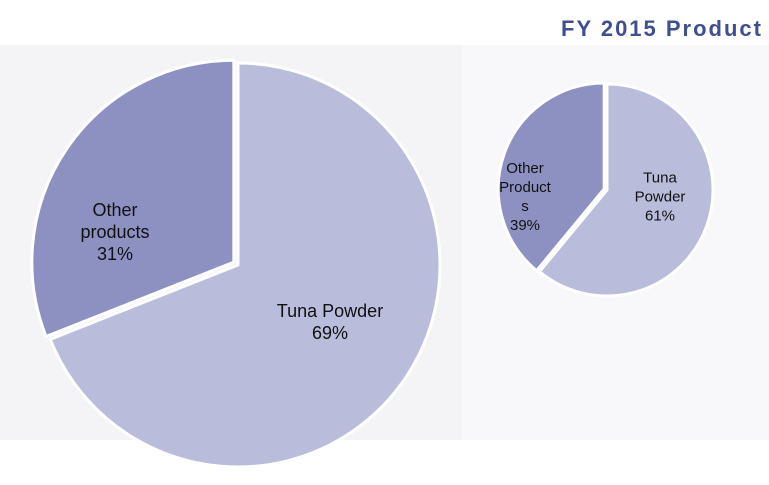 The height and width of the screenshot is (485, 769). I want to click on slice-label: Other products 31%, so click(115, 232).